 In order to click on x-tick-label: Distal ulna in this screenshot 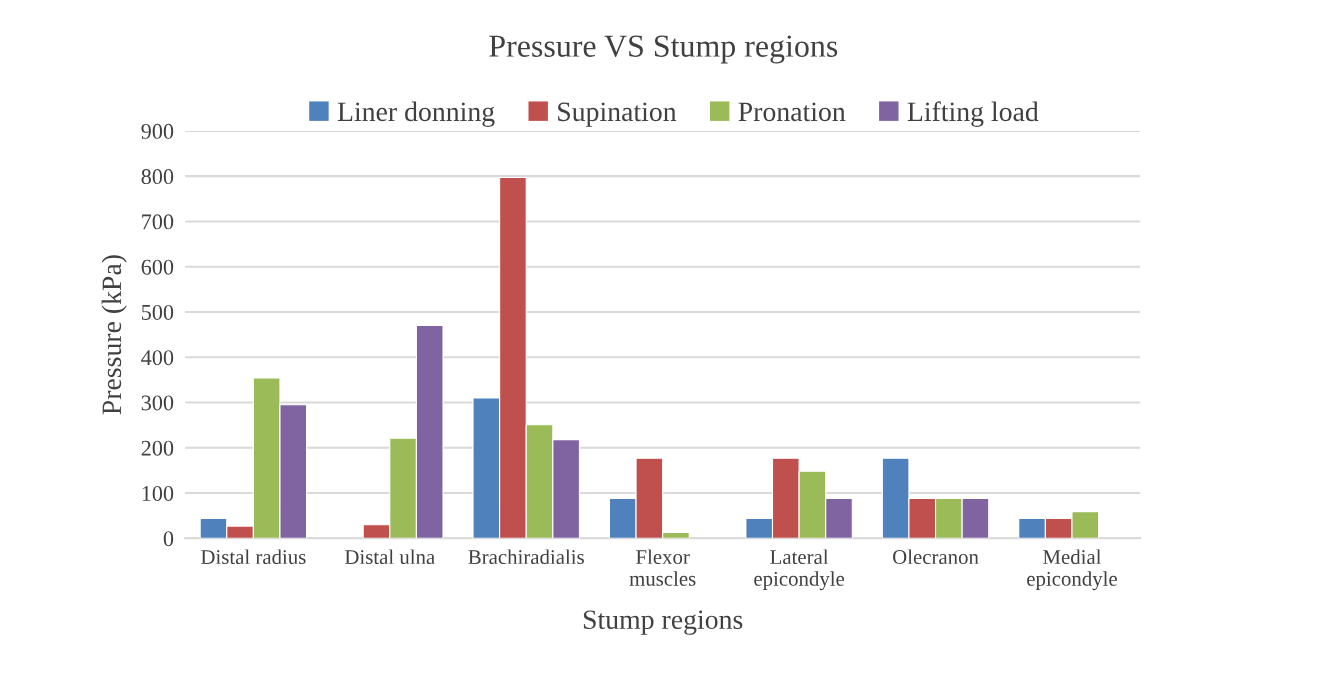, I will do `click(389, 557)`.